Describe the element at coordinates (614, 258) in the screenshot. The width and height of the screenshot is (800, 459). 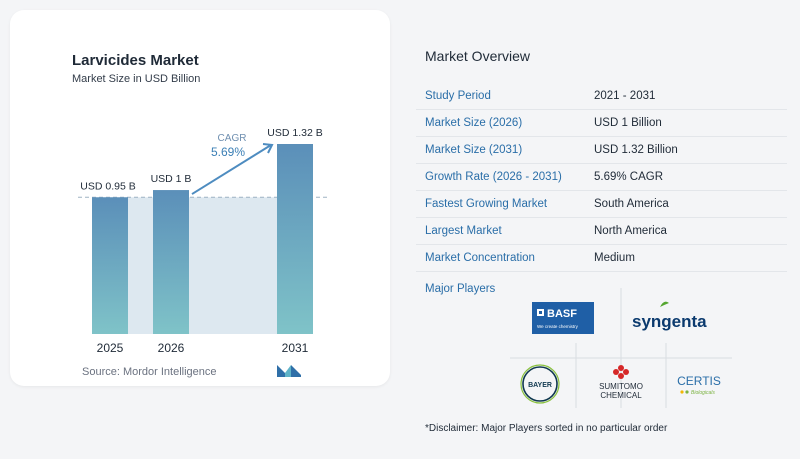
I see `row-value: Medium` at that location.